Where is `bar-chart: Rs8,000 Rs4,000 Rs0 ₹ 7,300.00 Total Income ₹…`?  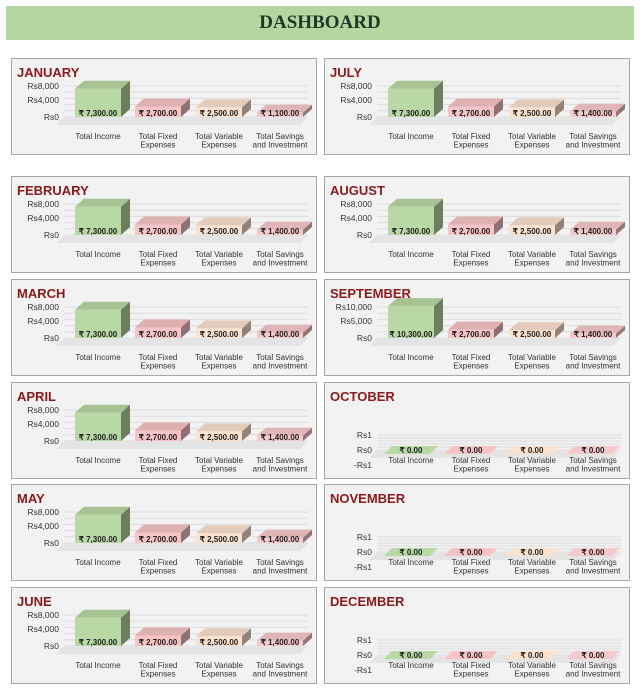
bar-chart: Rs8,000 Rs4,000 Rs0 ₹ 7,300.00 Total Income ₹… is located at coordinates (169, 439).